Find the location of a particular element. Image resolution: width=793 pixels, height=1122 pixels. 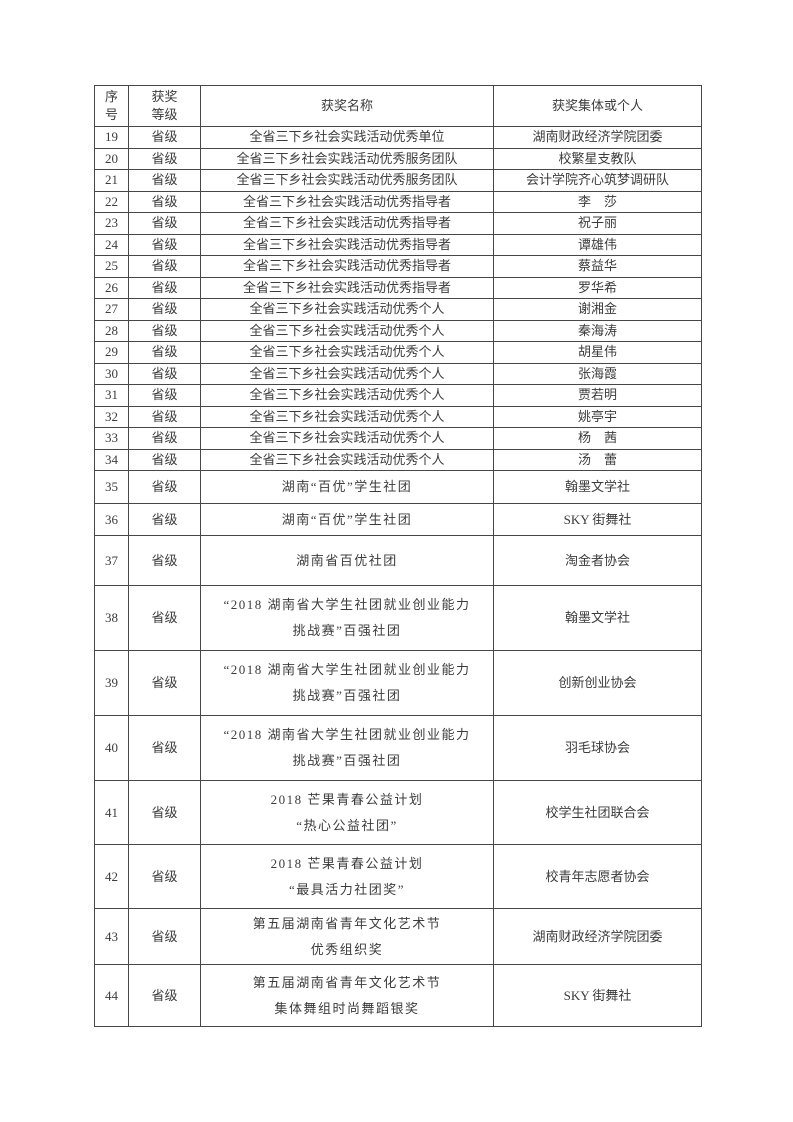

table-row: 20 省级 全省三下乡社会实践活动优秀服务团队 校繁星支教队 is located at coordinates (398, 158).